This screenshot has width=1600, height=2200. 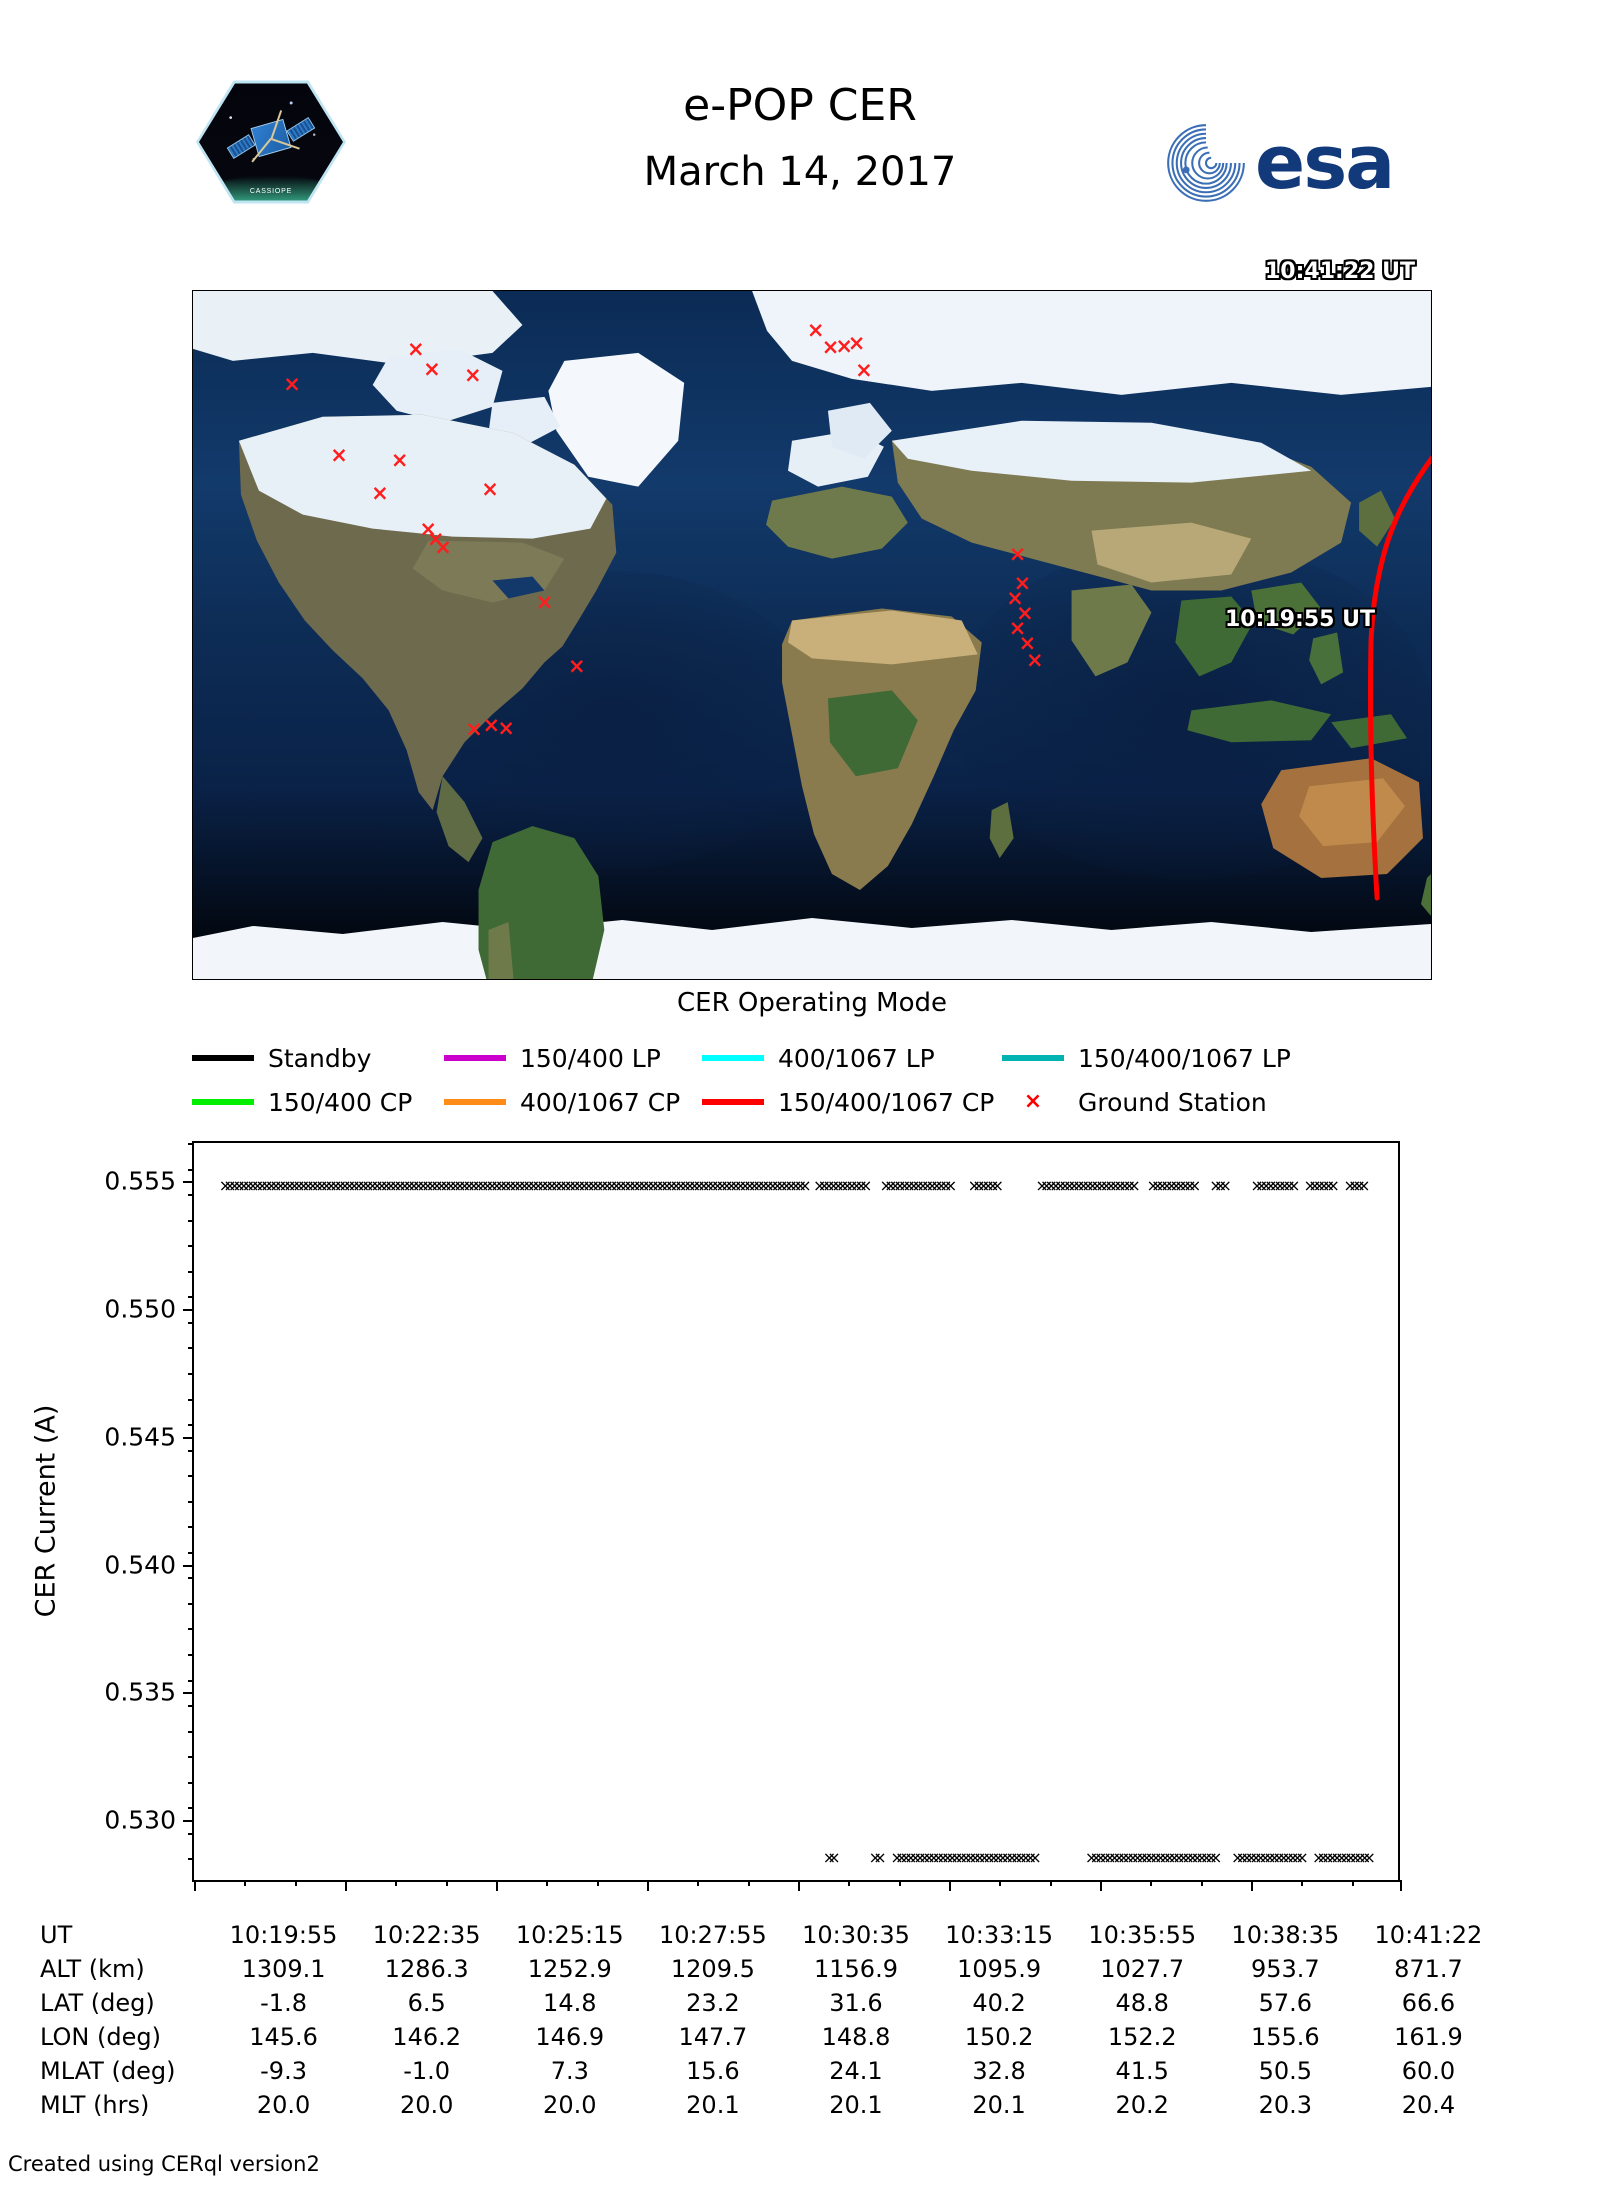 I want to click on legend-item-150-400-lp: 150/400 LP, so click(x=573, y=1058).